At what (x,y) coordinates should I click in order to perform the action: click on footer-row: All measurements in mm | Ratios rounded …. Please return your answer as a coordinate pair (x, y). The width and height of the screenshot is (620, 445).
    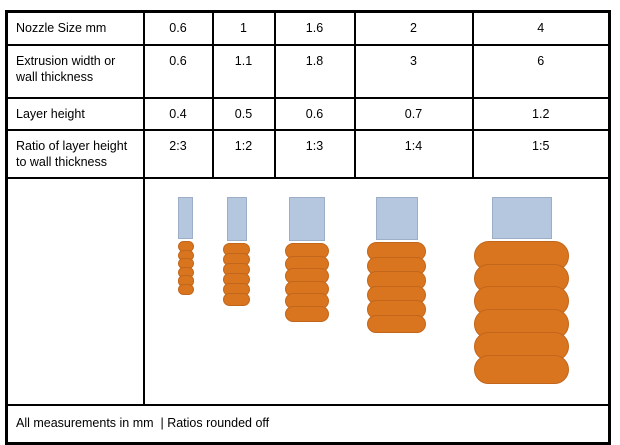
    Looking at the image, I should click on (308, 424).